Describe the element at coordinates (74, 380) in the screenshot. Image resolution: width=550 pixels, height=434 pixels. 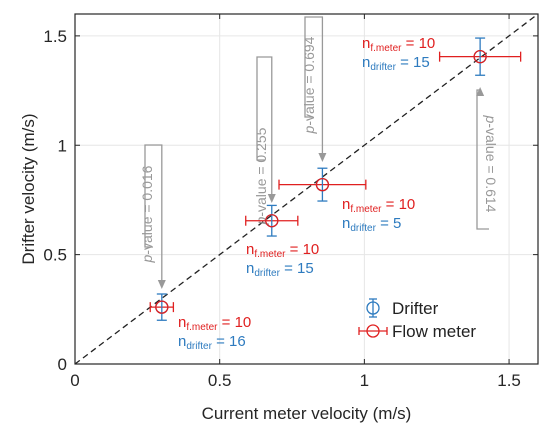
I see `x-tick-label: 0` at that location.